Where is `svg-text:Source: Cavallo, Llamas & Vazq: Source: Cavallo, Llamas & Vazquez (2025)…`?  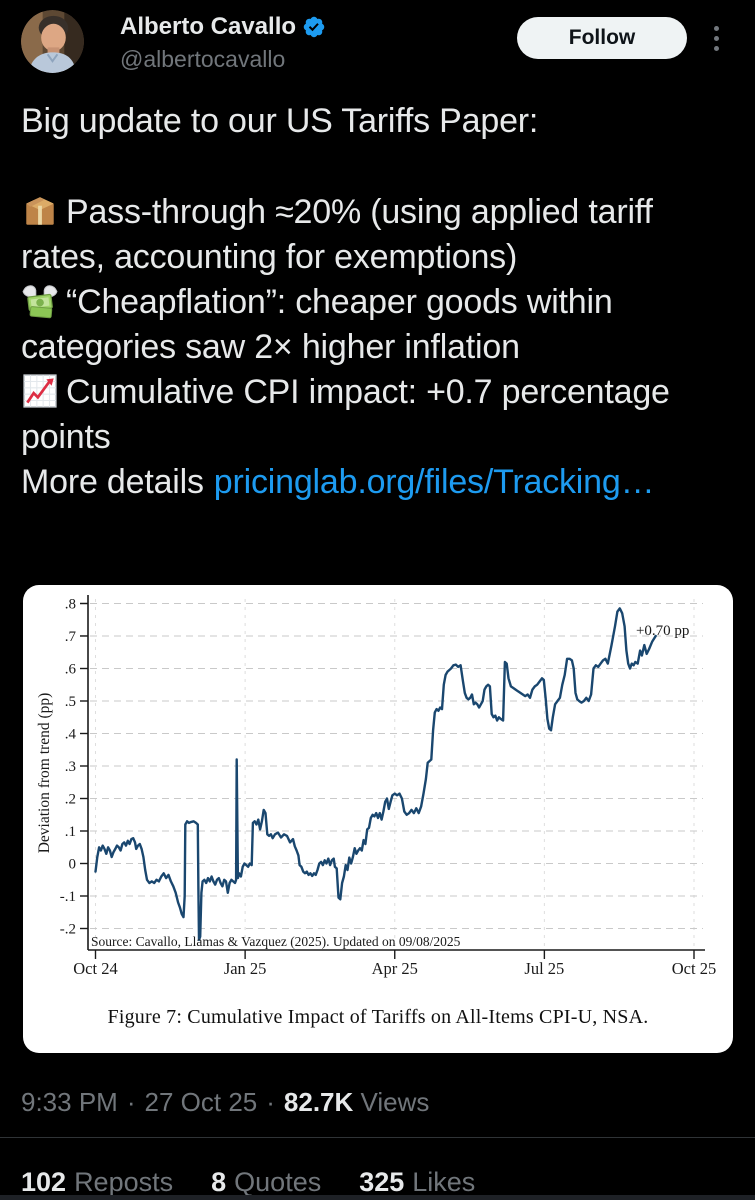 svg-text:Source: Cavallo, Llamas & Vazq: Source: Cavallo, Llamas & Vazquez (2025)… is located at coordinates (276, 941).